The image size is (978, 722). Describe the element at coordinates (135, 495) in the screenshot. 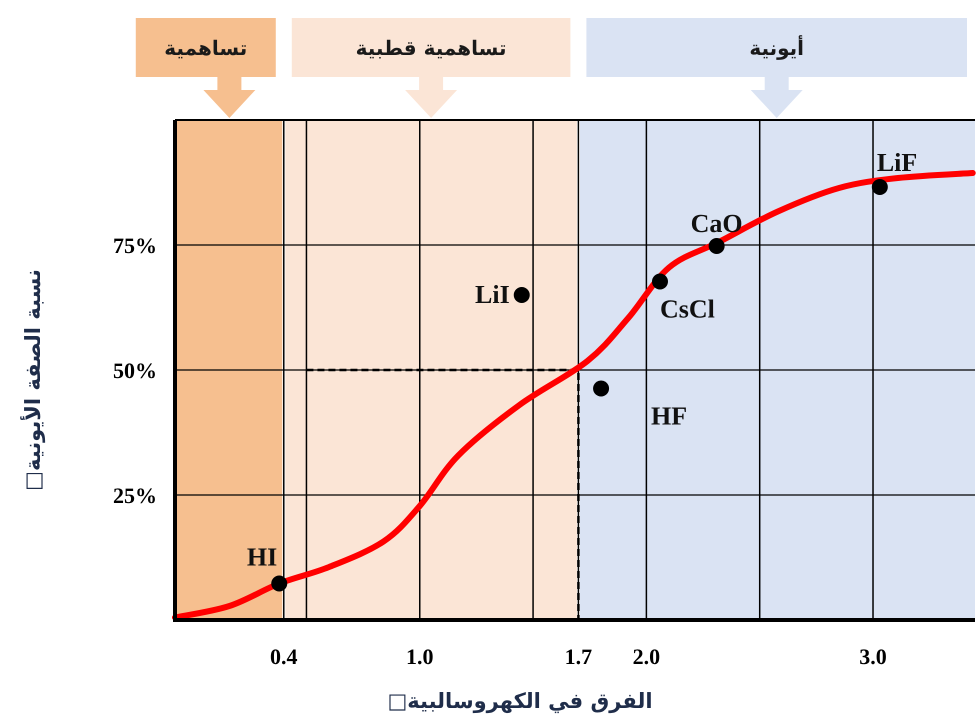

I see `y-tick-label: 25%` at that location.